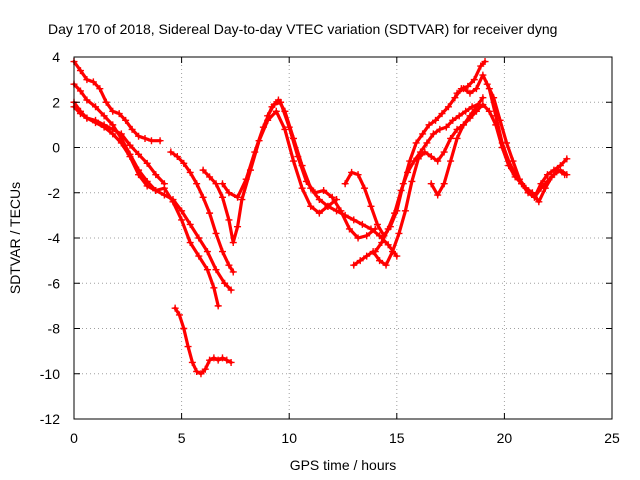 Image resolution: width=640 pixels, height=480 pixels. I want to click on y-tick-label: 4, so click(56, 57).